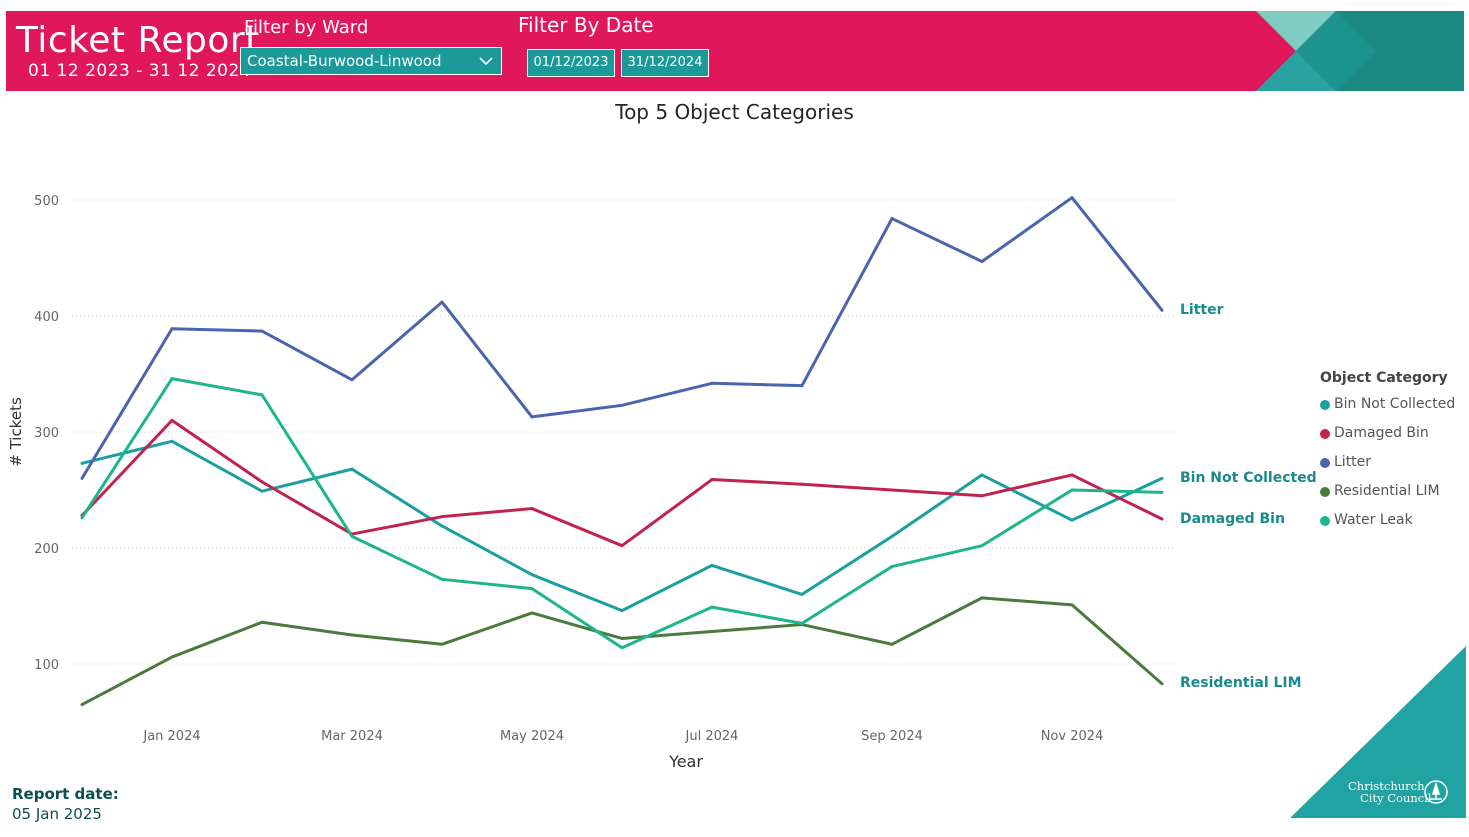 The height and width of the screenshot is (837, 1469). I want to click on x-tick-label: May 2024, so click(532, 736).